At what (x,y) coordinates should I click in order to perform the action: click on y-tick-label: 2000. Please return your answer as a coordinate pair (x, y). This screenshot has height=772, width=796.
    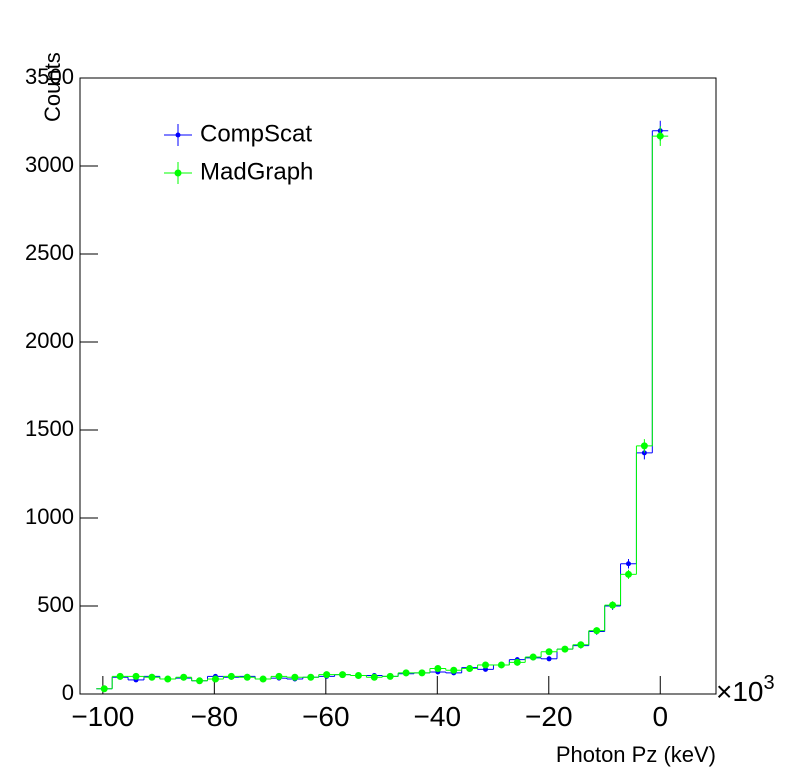
    Looking at the image, I should click on (49, 340).